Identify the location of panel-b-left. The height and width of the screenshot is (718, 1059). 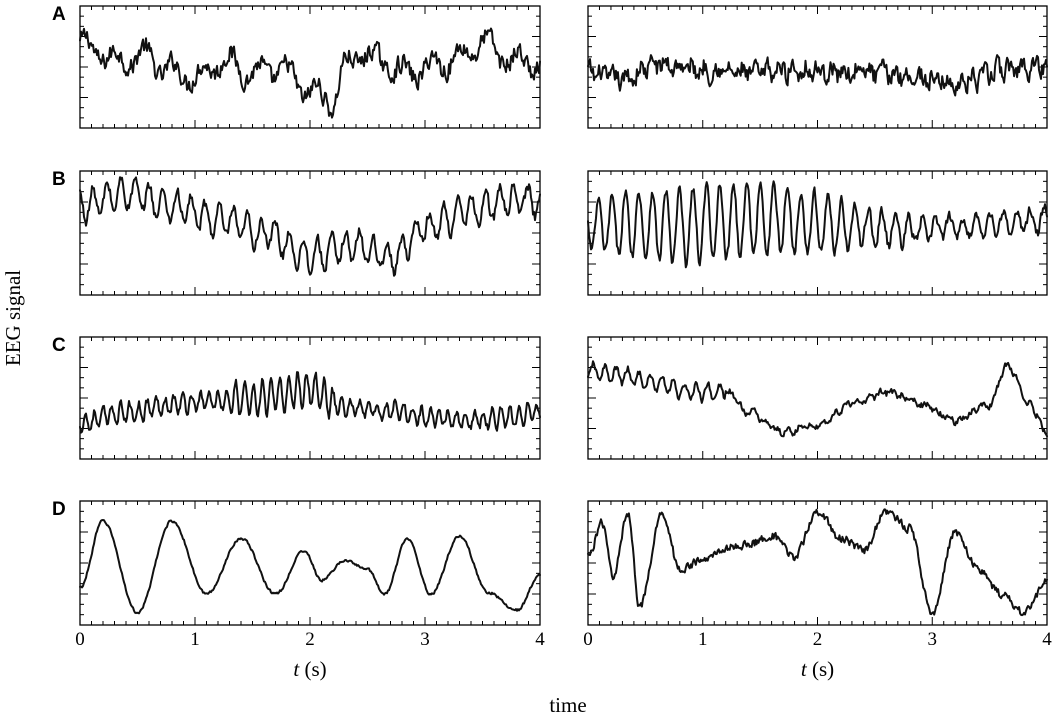
(310, 233).